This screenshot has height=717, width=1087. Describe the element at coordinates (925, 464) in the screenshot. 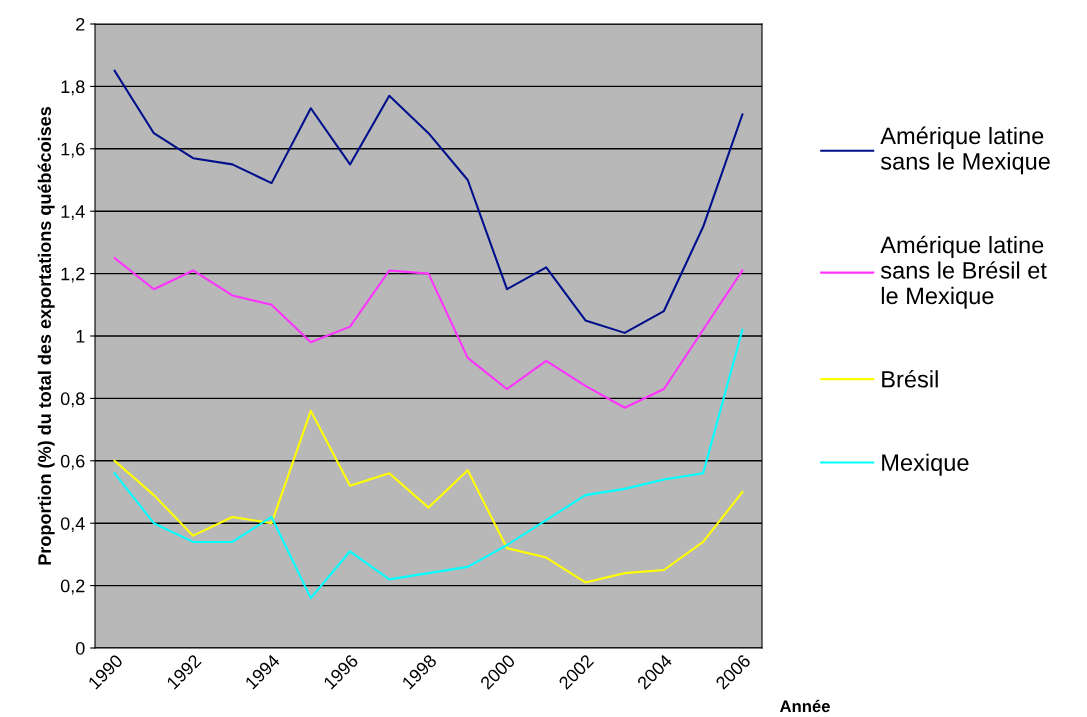

I see `legend-label: Mexique` at that location.